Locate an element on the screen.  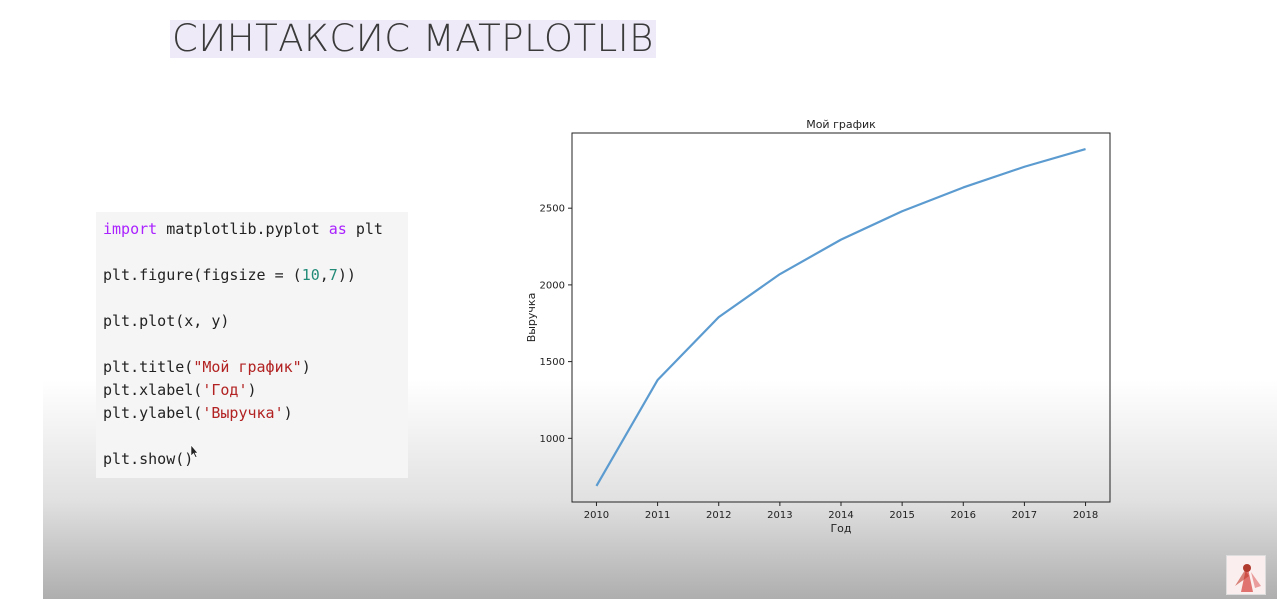
y-tick-label: 2500 is located at coordinates (552, 209).